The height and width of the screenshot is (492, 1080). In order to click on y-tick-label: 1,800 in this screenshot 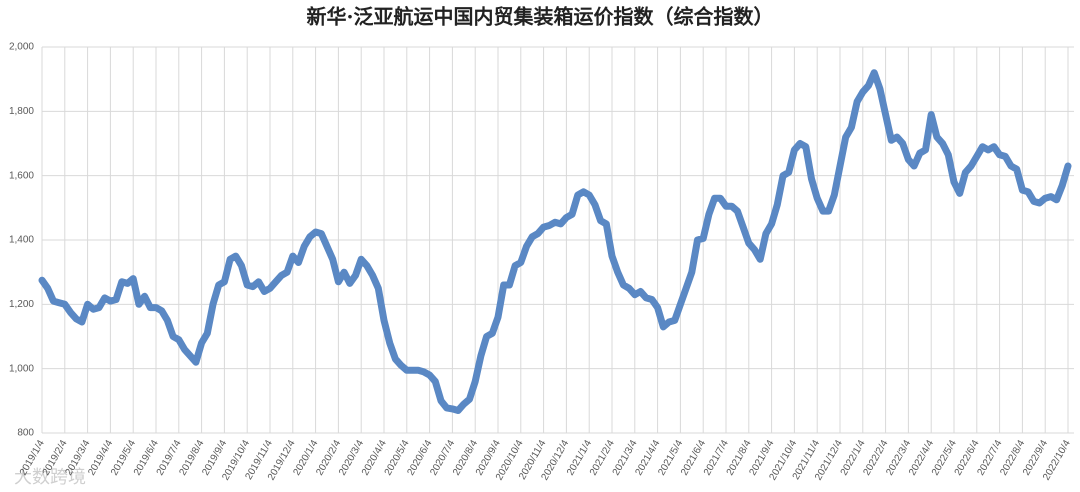, I will do `click(21, 111)`.